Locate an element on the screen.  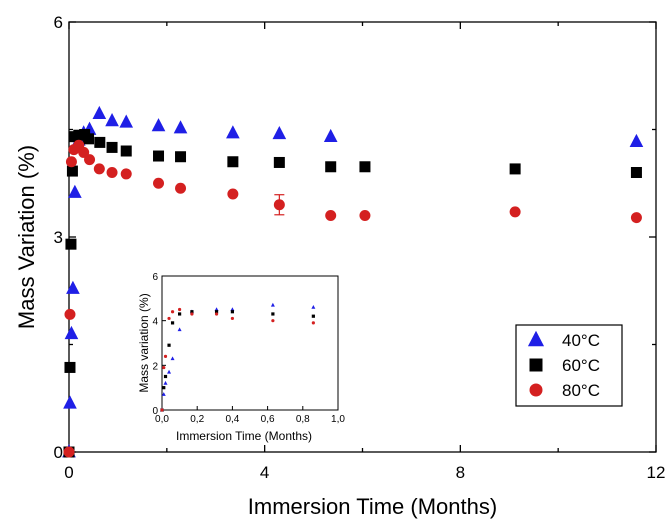
inset-x-axis-title: Immersion Time (Months) is located at coordinates (244, 436).